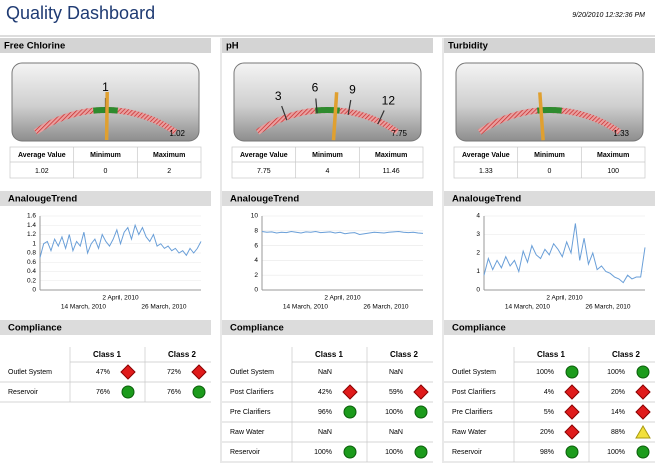 This screenshot has height=463, width=655. What do you see at coordinates (545, 372) in the screenshot?
I see `class1-value: 100%` at bounding box center [545, 372].